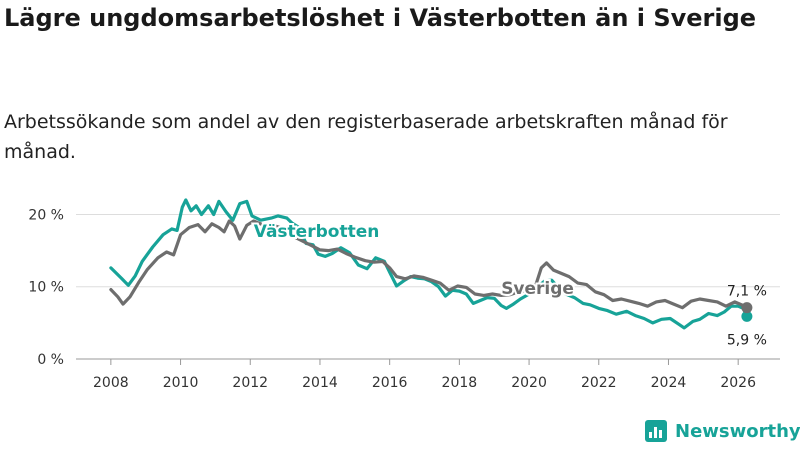 The height and width of the screenshot is (450, 800). I want to click on y-tick-label: 10 %, so click(46, 288).